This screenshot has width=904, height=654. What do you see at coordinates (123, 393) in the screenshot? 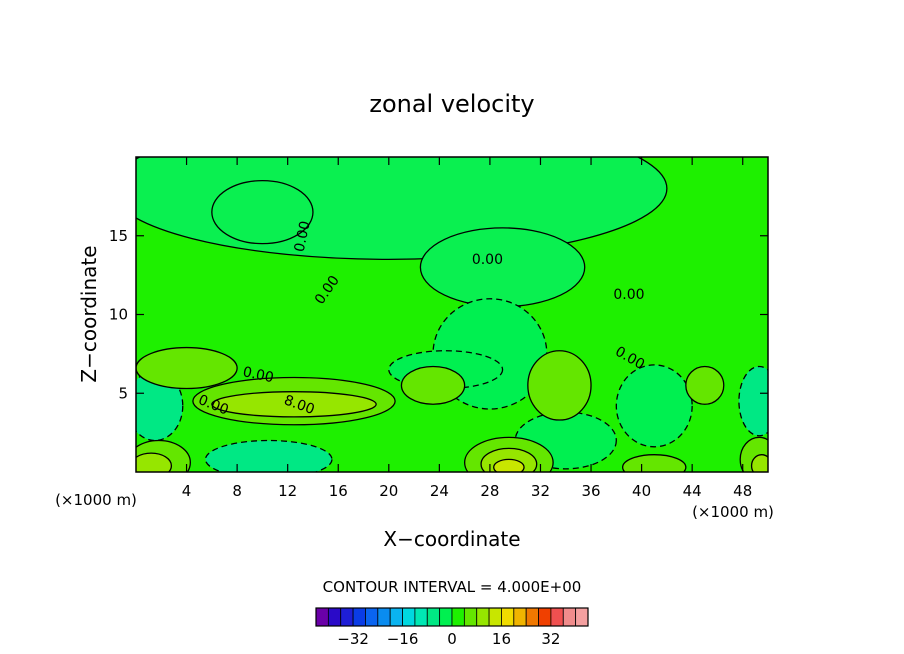
I see `y-tick-label: 5` at bounding box center [123, 393].